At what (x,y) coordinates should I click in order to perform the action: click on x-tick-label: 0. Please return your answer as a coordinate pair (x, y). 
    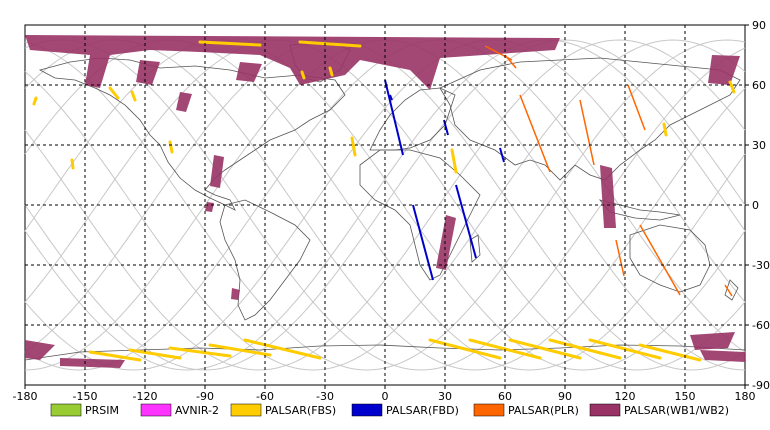
    Looking at the image, I should click on (385, 396).